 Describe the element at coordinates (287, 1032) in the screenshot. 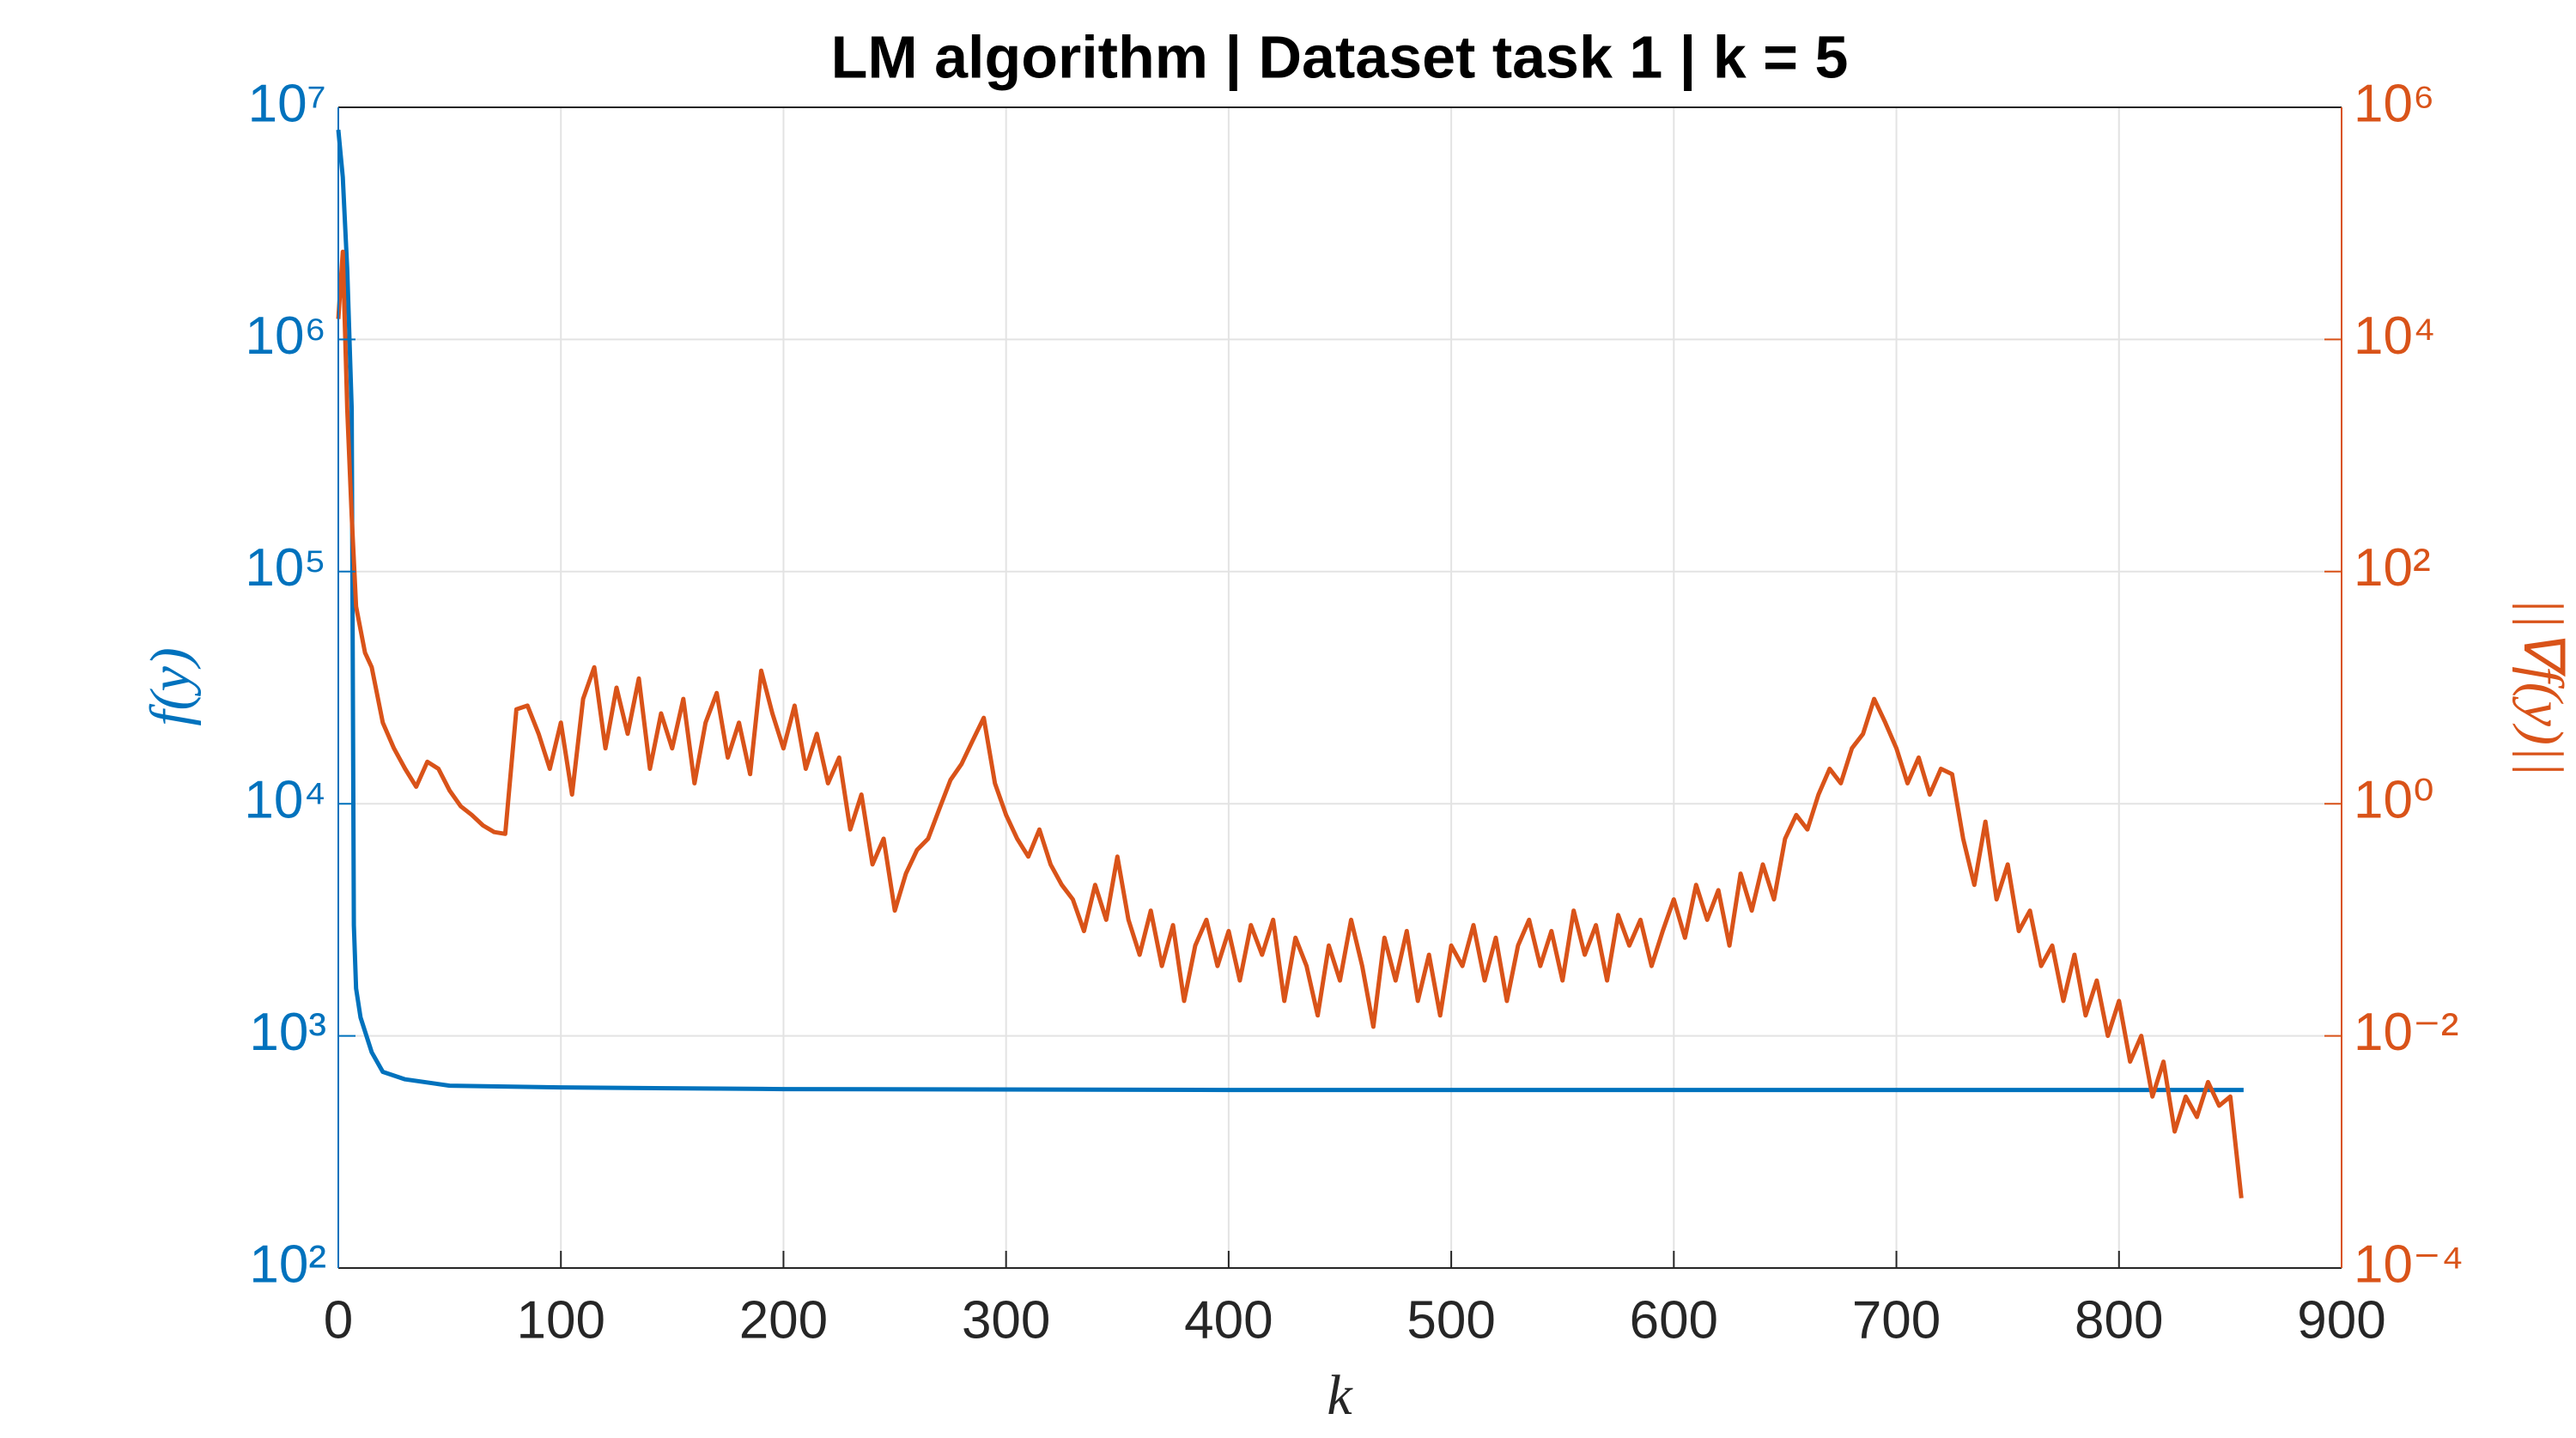

I see `y-tick-label: 10³` at that location.